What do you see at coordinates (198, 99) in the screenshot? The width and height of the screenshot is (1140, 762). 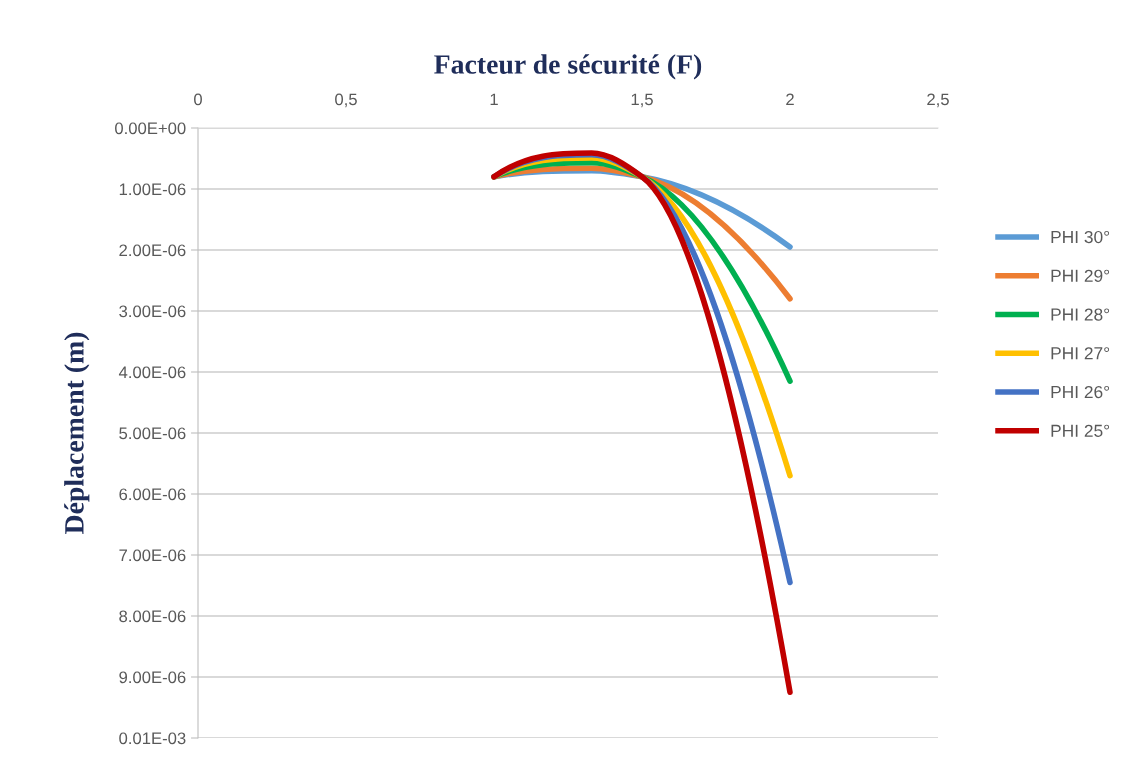 I see `x-tick-label: 0` at bounding box center [198, 99].